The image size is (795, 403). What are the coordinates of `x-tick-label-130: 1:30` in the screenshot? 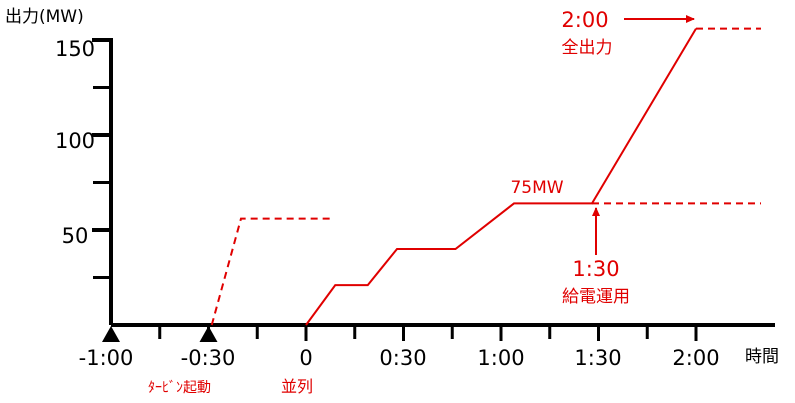 It's located at (597, 358).